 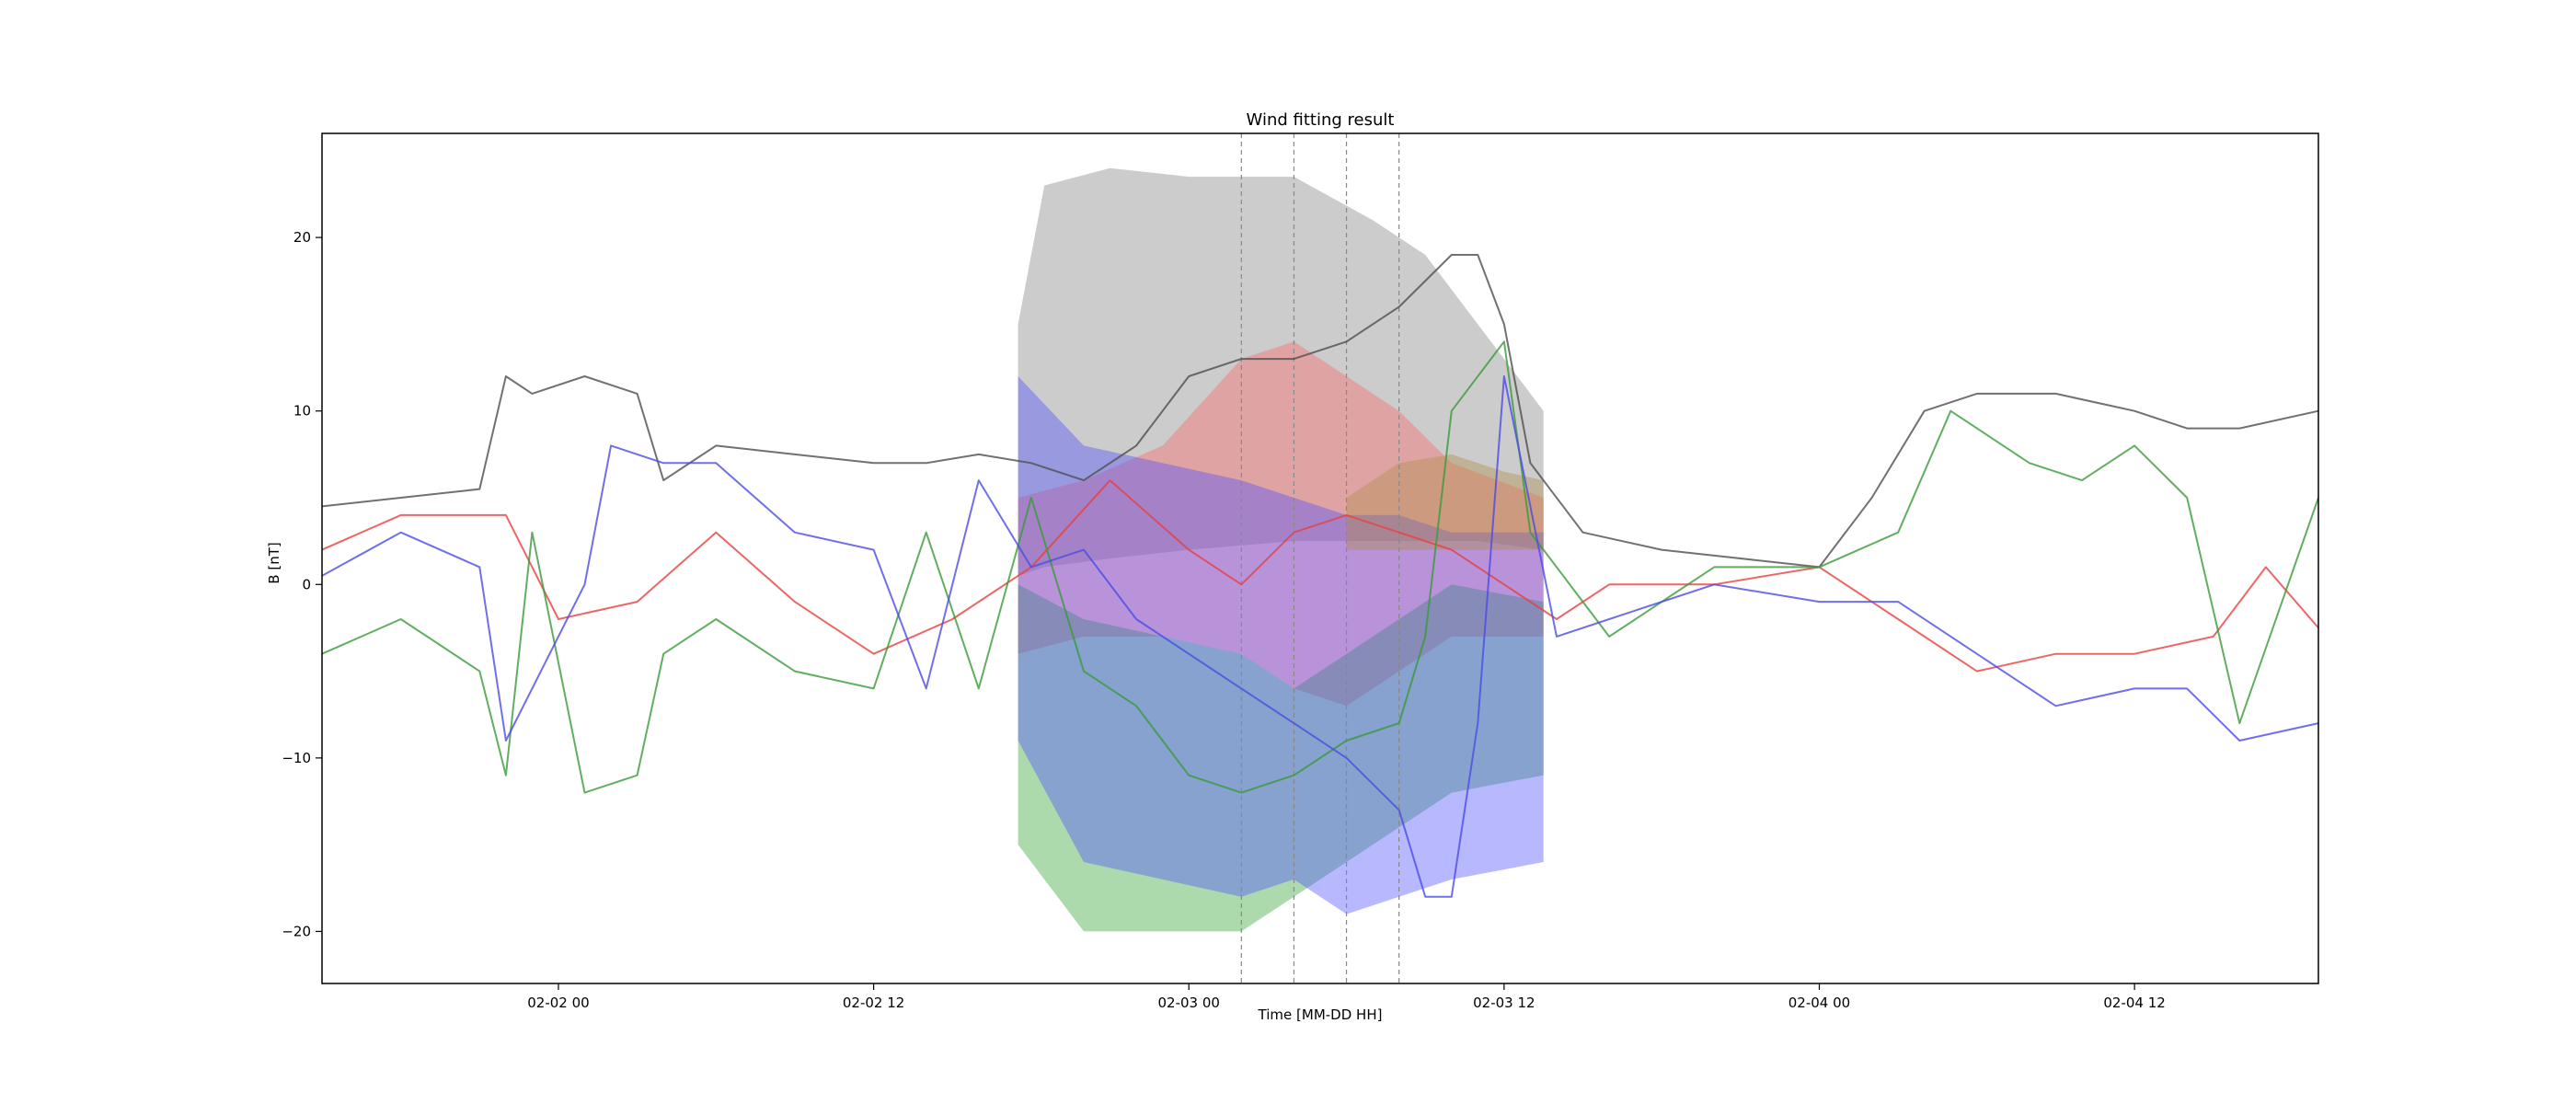 I want to click on reference-lines, so click(x=1320, y=558).